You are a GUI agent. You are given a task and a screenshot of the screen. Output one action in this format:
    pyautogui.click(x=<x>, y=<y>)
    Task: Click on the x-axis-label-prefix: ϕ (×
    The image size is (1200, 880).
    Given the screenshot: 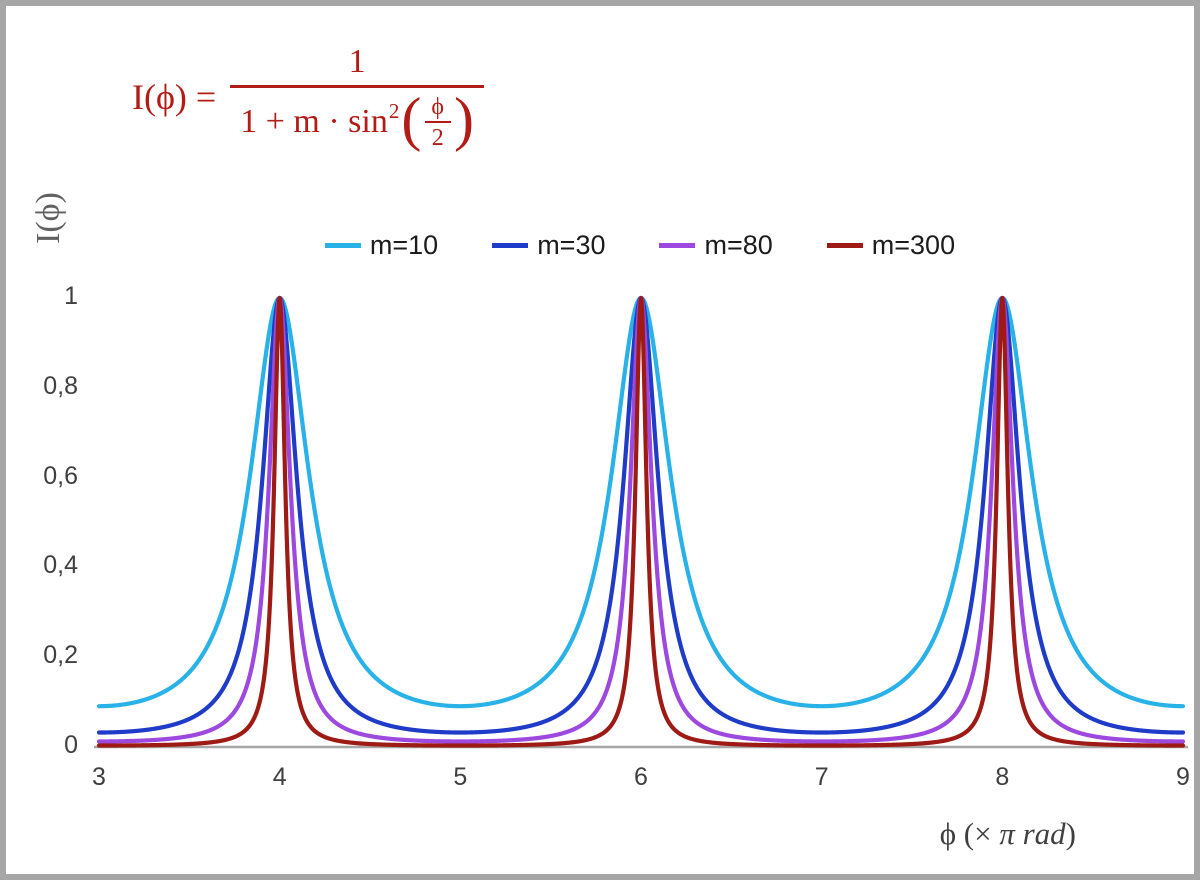 What is the action you would take?
    pyautogui.click(x=969, y=833)
    